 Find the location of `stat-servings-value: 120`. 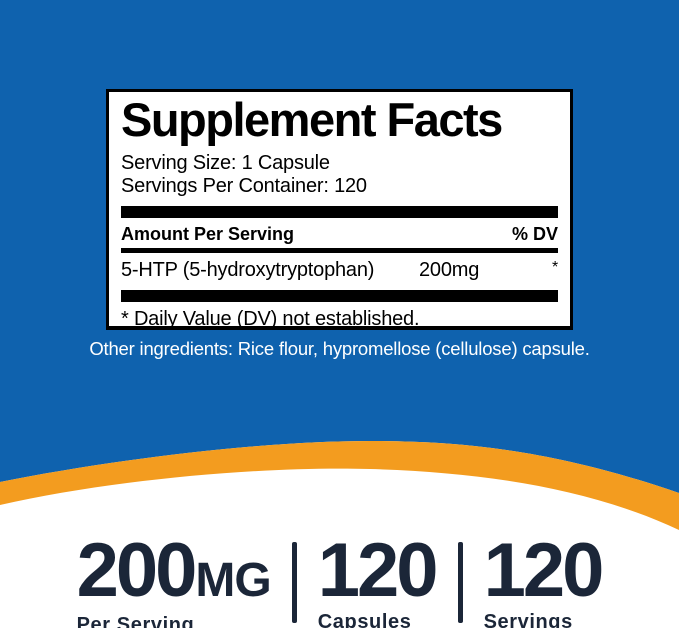

stat-servings-value: 120 is located at coordinates (544, 570).